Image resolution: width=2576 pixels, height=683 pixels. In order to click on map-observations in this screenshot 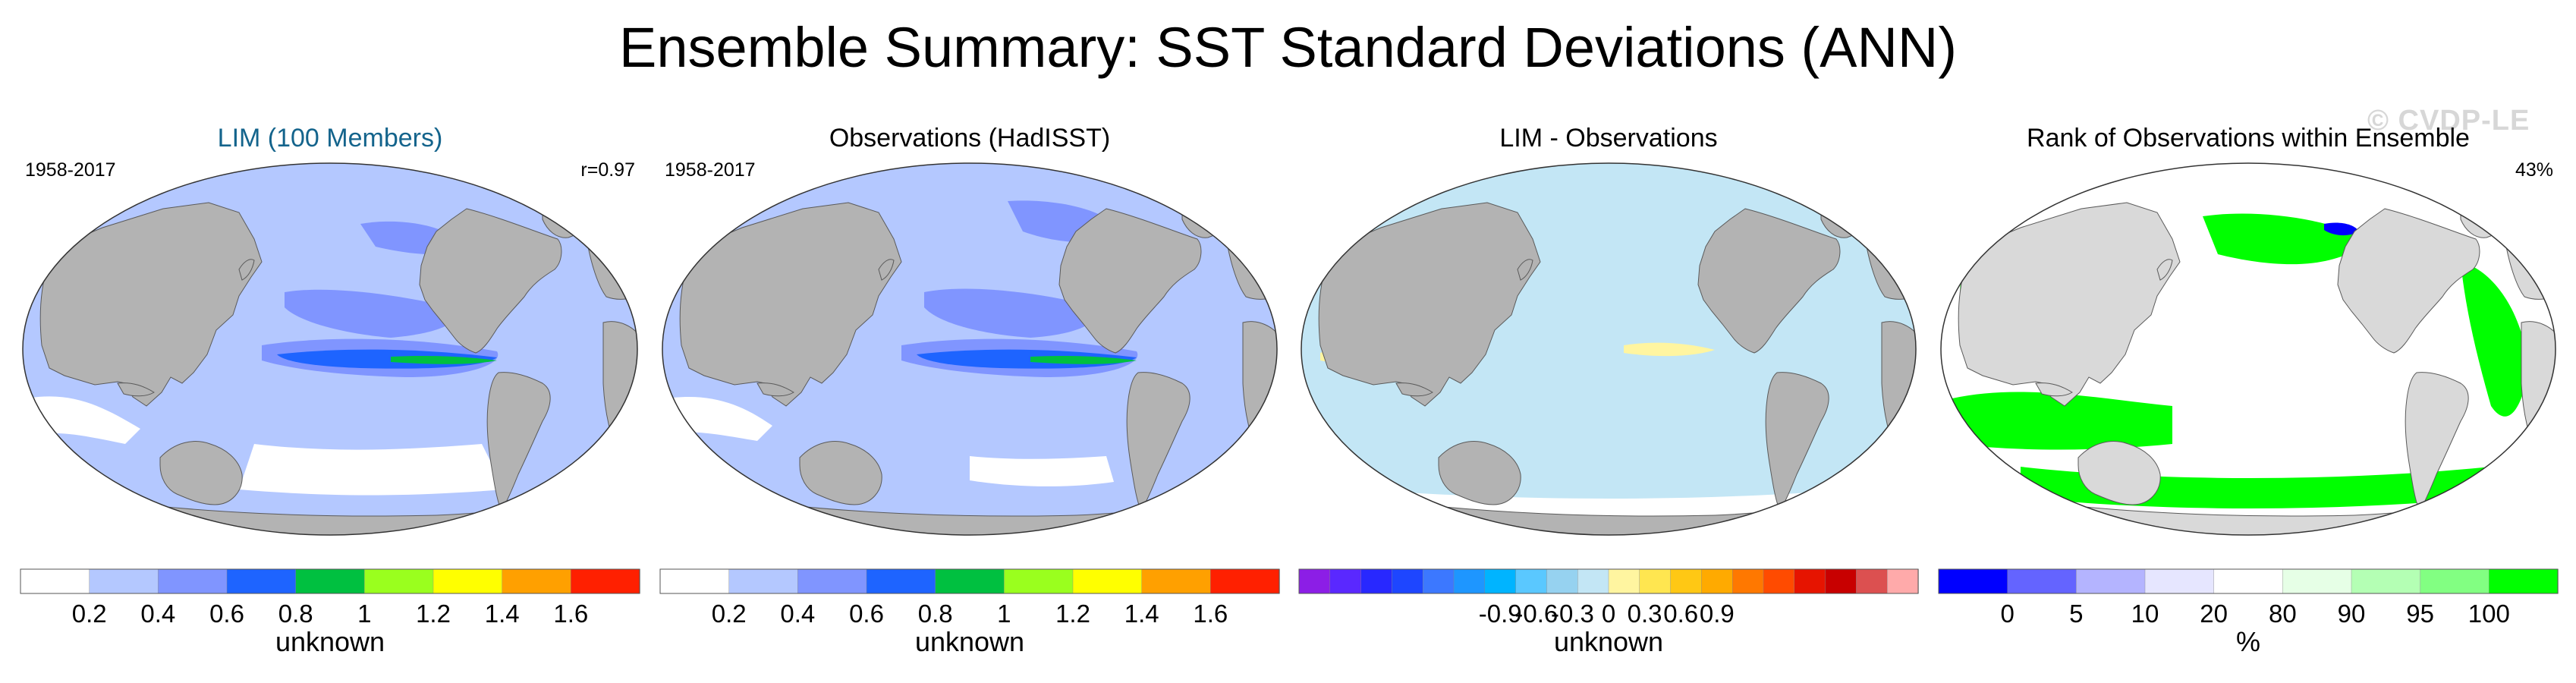, I will do `click(970, 349)`.